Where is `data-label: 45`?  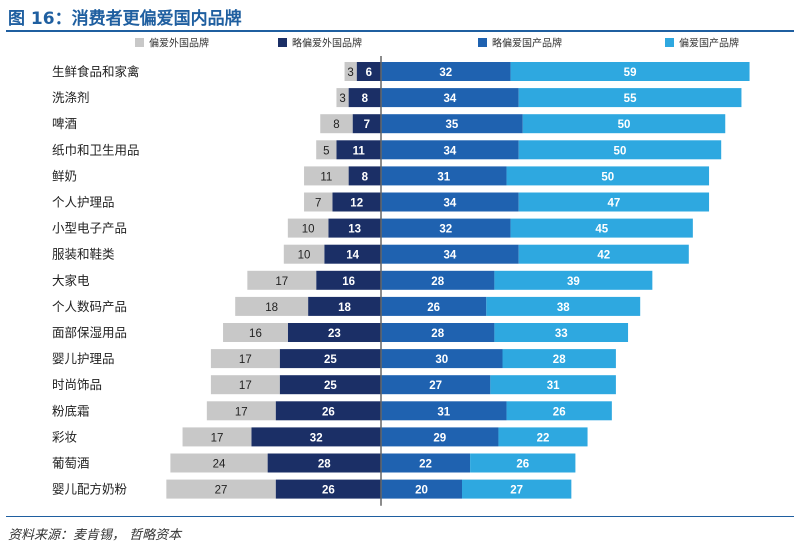
data-label: 45 is located at coordinates (601, 230).